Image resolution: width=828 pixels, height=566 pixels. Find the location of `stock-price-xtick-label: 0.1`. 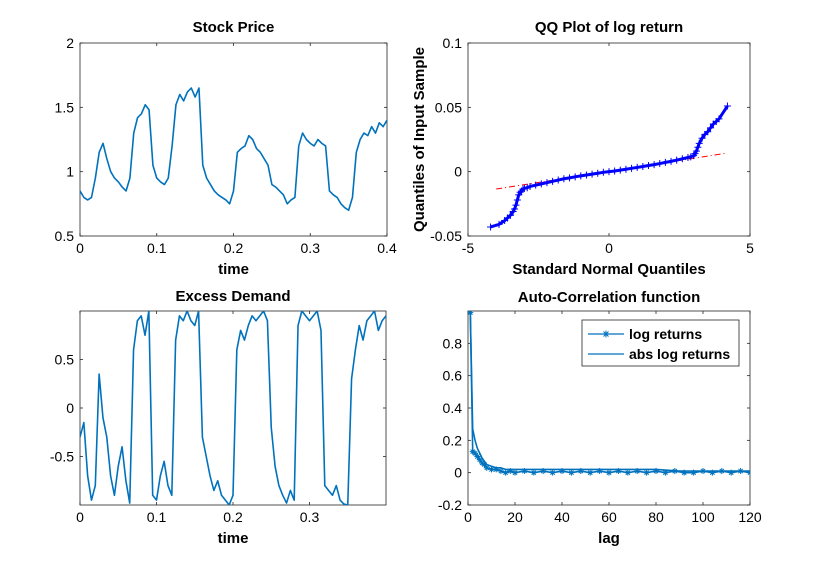

stock-price-xtick-label: 0.1 is located at coordinates (157, 248).